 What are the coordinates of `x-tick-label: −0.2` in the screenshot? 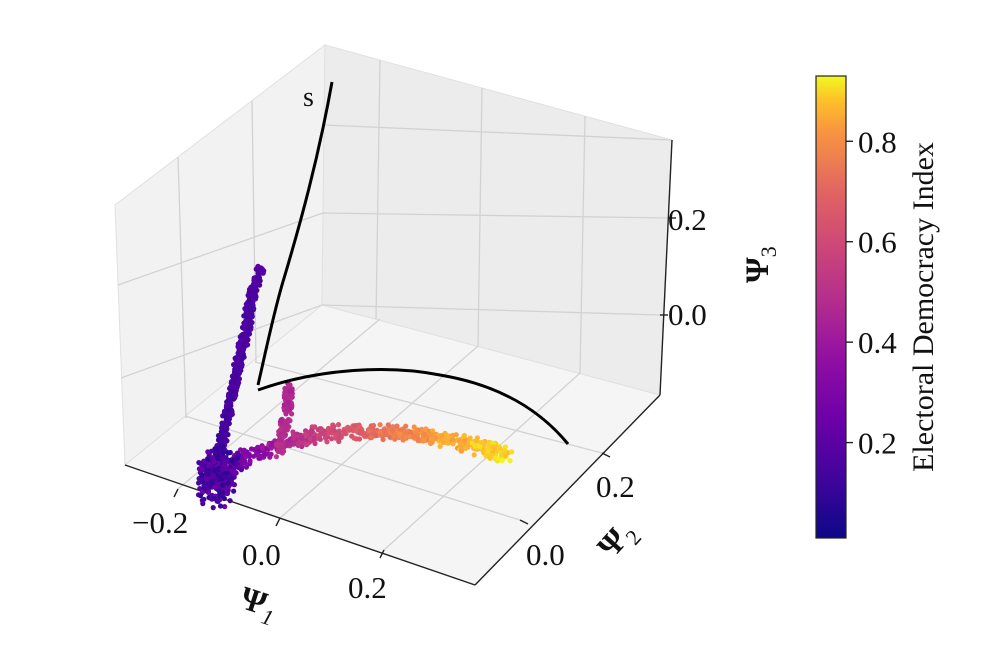 It's located at (160, 522).